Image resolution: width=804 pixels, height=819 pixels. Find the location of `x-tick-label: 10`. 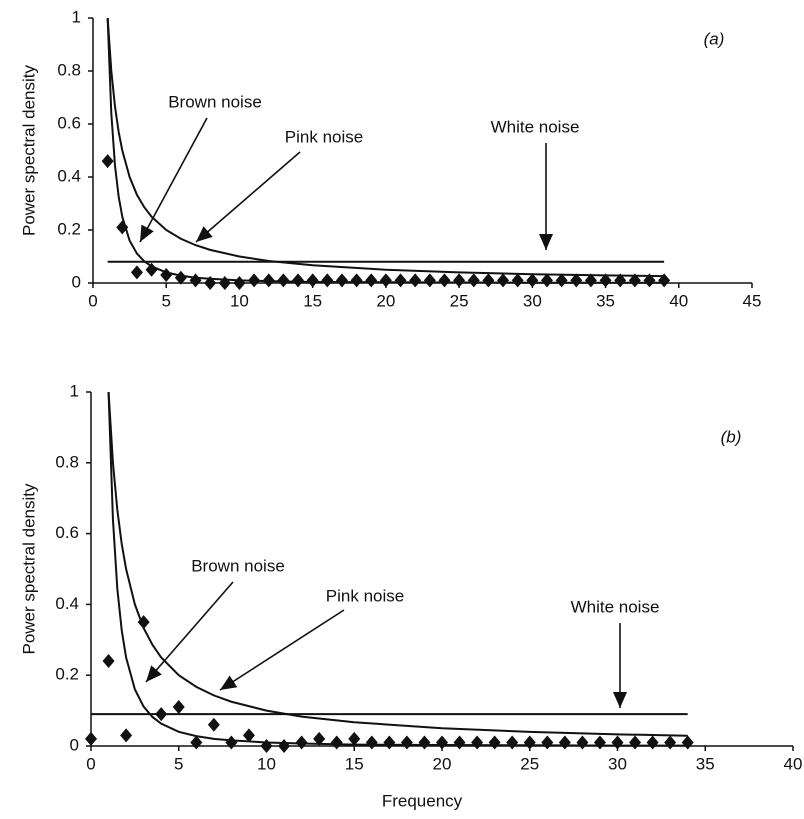

x-tick-label: 10 is located at coordinates (239, 300).